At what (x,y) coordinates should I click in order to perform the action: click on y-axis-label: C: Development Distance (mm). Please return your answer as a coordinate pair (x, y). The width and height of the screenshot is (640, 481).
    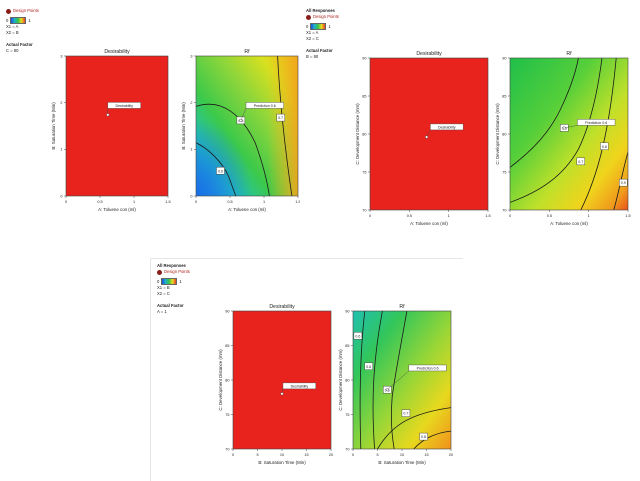
    Looking at the image, I should click on (220, 380).